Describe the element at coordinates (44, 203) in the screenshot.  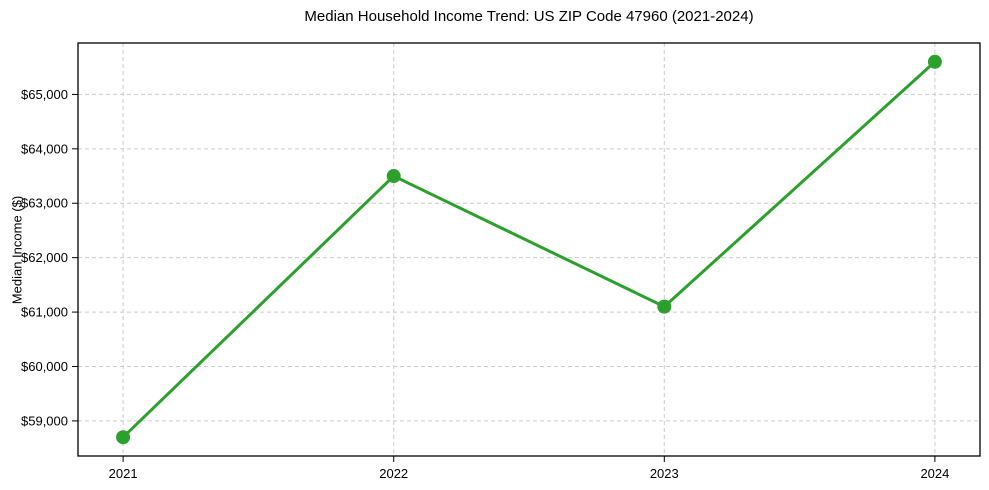
I see `y-tick-label: $63,000` at that location.